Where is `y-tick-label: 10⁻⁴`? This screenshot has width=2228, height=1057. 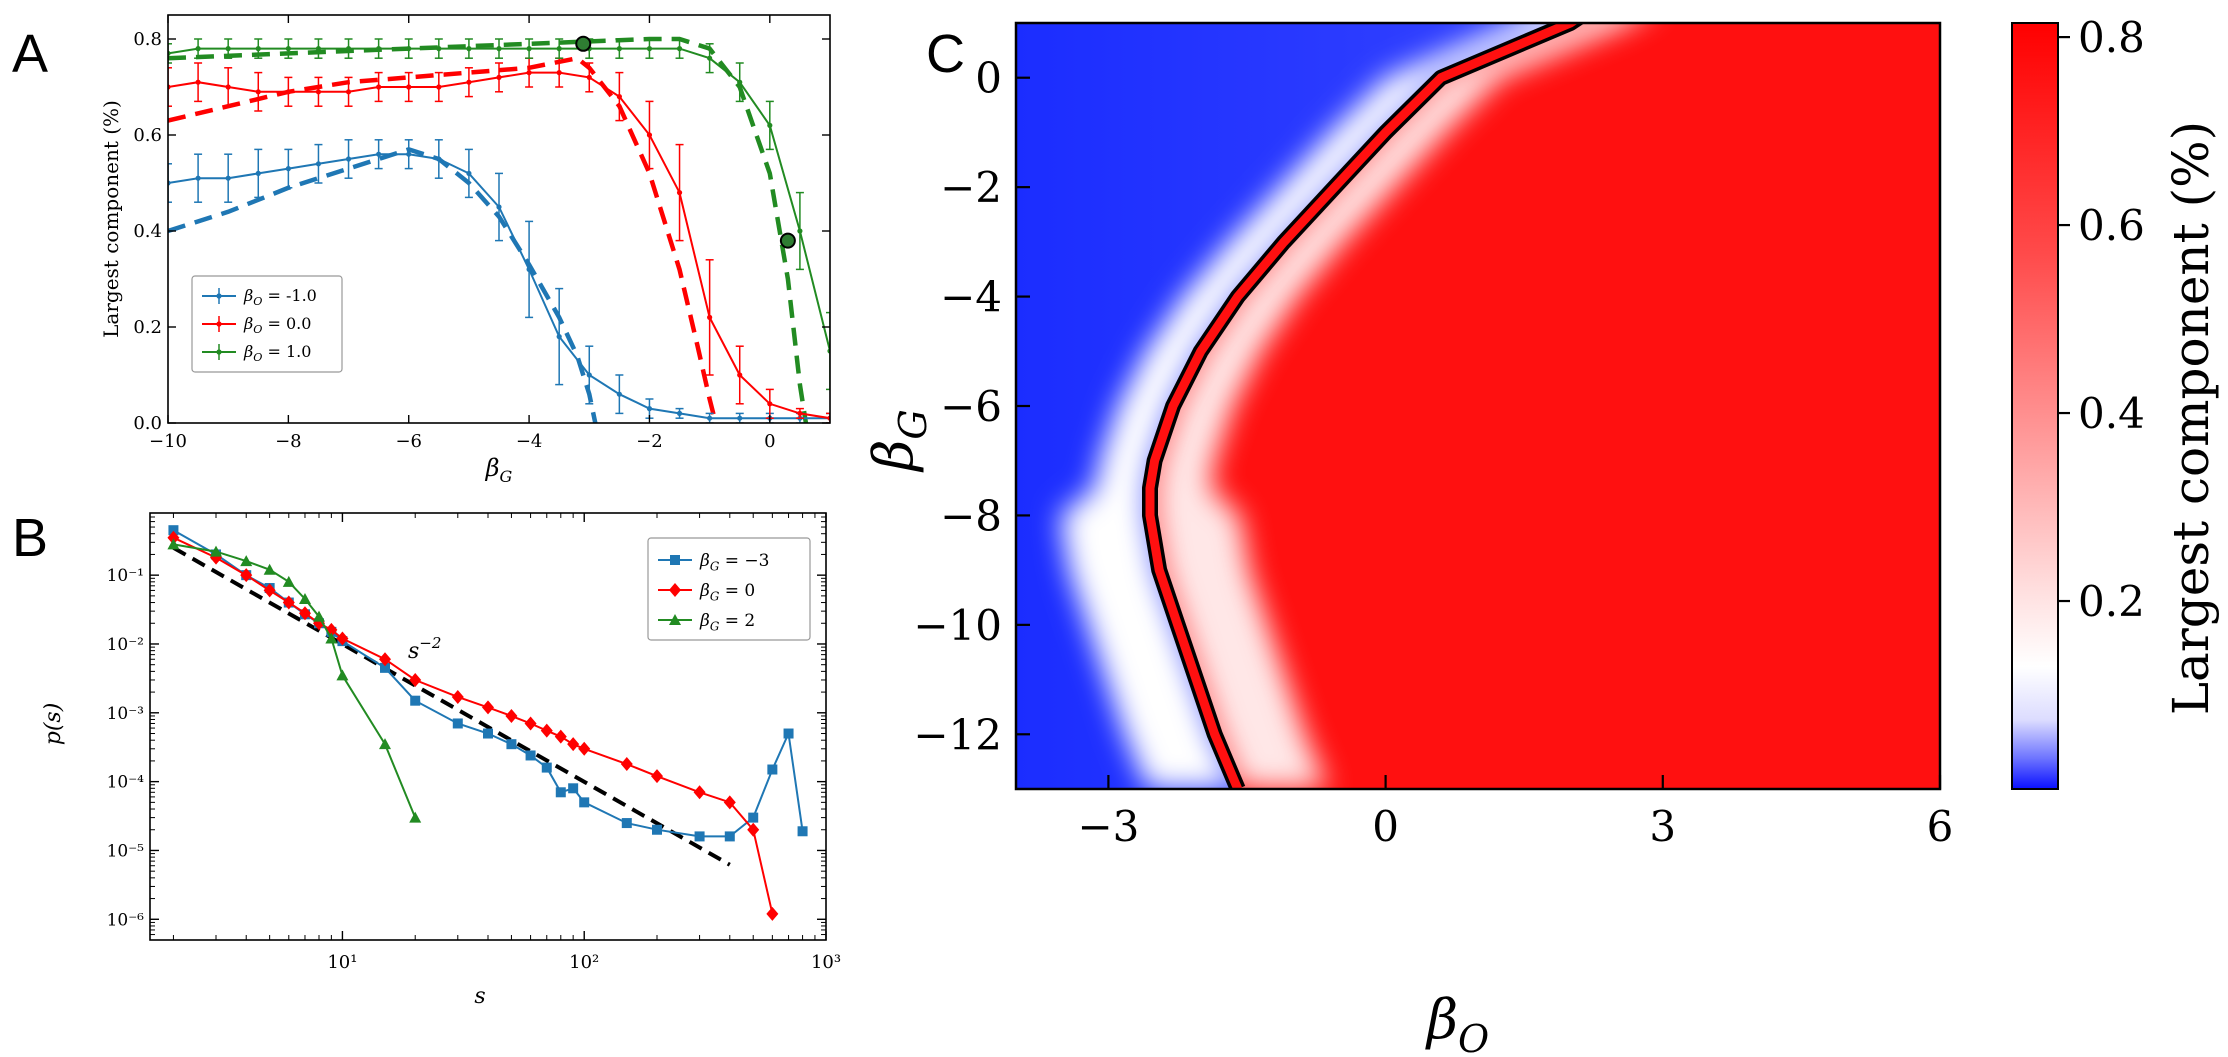 y-tick-label: 10⁻⁴ is located at coordinates (126, 783).